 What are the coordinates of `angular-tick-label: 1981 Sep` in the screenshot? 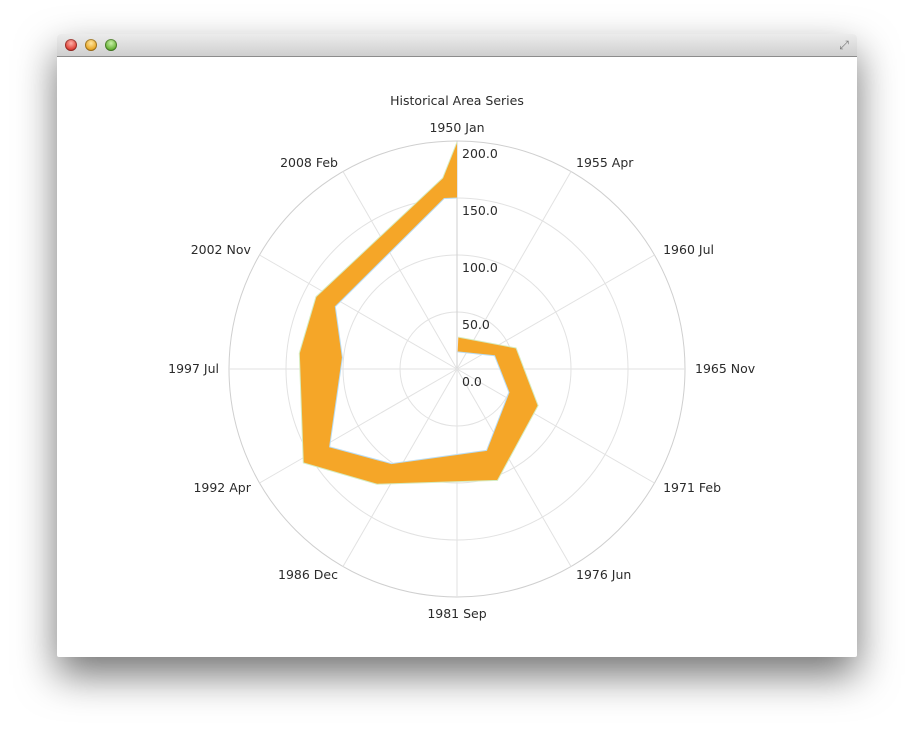 It's located at (456, 613).